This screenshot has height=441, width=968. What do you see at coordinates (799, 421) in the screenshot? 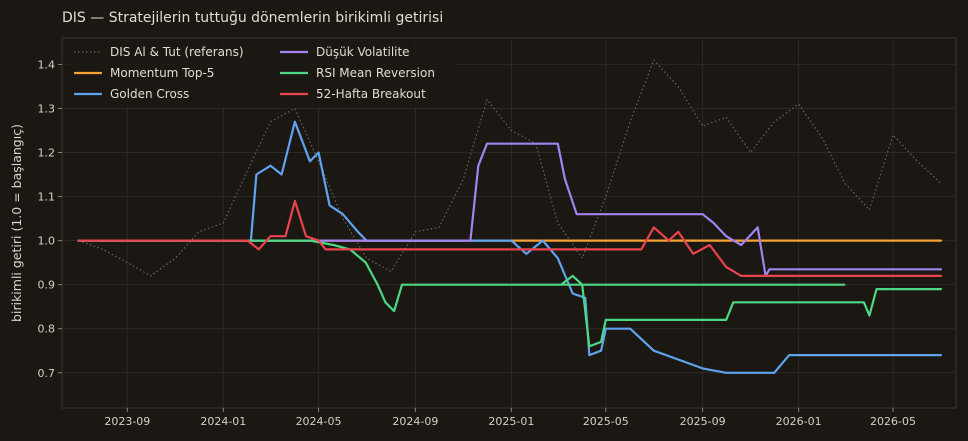
I see `x-tick-label: 2026-01` at bounding box center [799, 421].